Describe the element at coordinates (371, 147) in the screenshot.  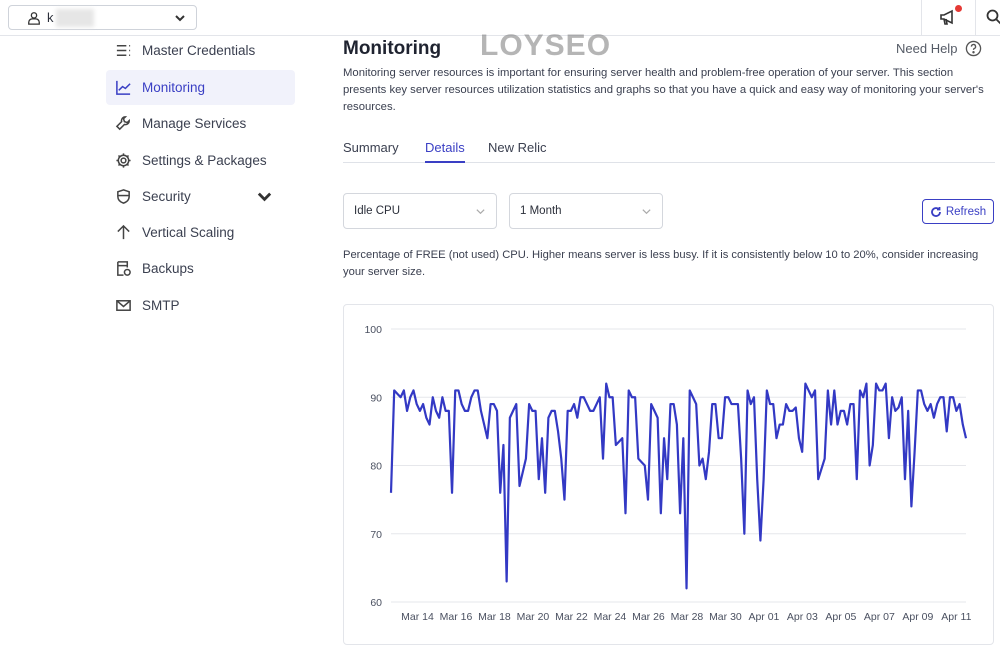
I see `tab-summary: Summary` at that location.